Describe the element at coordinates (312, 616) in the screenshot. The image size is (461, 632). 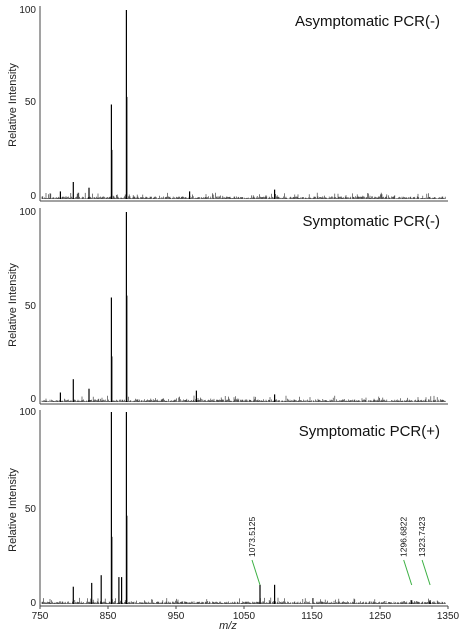
I see `x-tick-label-1150: 1150` at that location.